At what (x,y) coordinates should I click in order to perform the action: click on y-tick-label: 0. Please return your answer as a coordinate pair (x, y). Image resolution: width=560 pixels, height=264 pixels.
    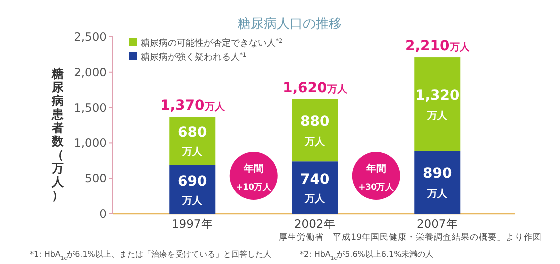
    Looking at the image, I should click on (103, 214).